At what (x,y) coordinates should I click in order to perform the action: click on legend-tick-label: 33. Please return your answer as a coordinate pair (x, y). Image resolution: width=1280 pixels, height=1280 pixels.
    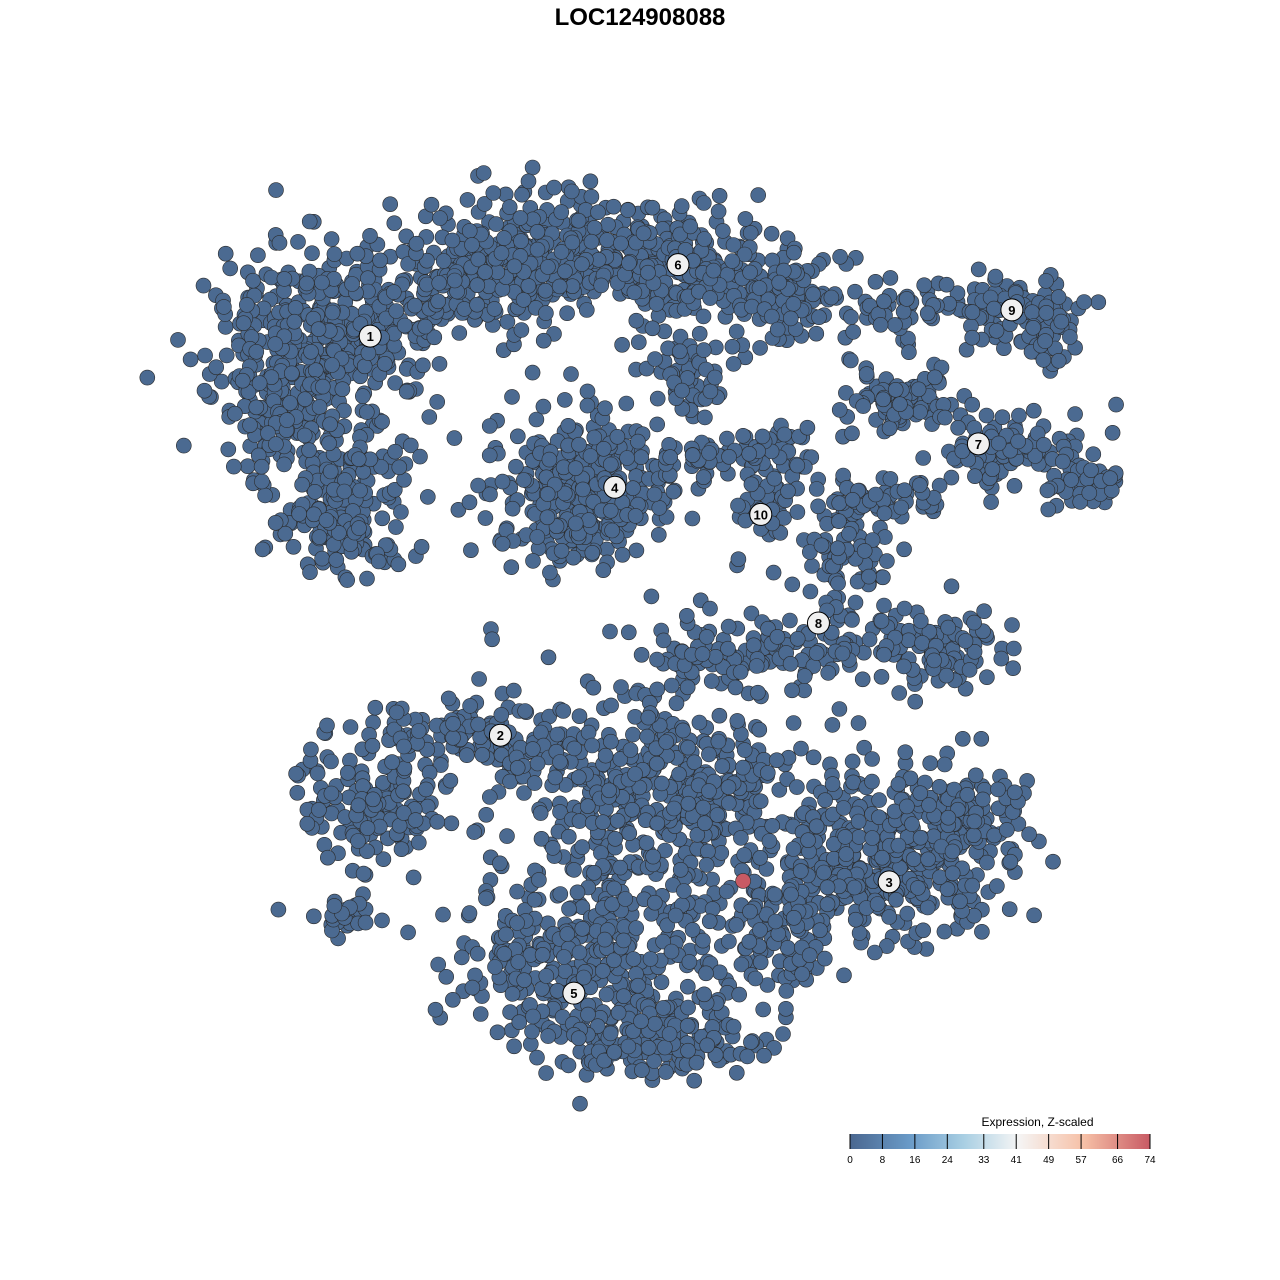
    Looking at the image, I should click on (984, 1160).